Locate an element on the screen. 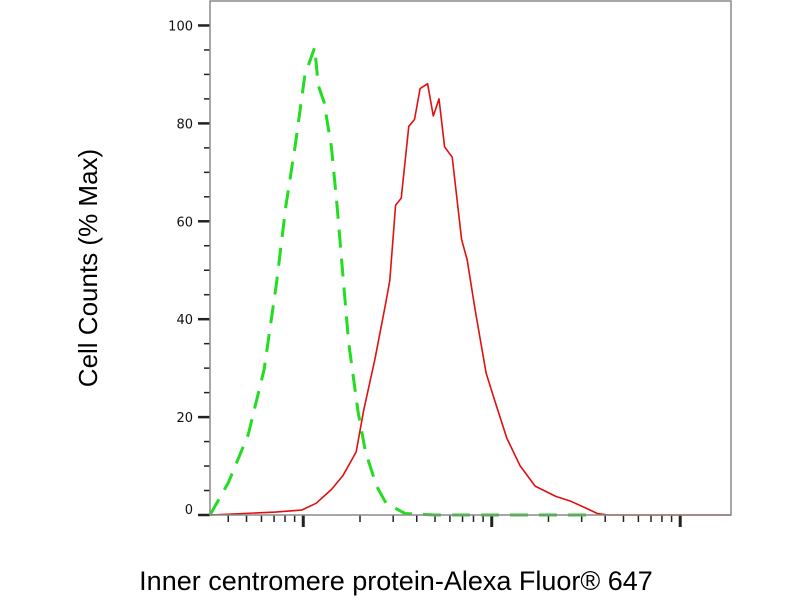 The width and height of the screenshot is (800, 600). y-axis-label: Cell Counts (% Max) is located at coordinates (88, 268).